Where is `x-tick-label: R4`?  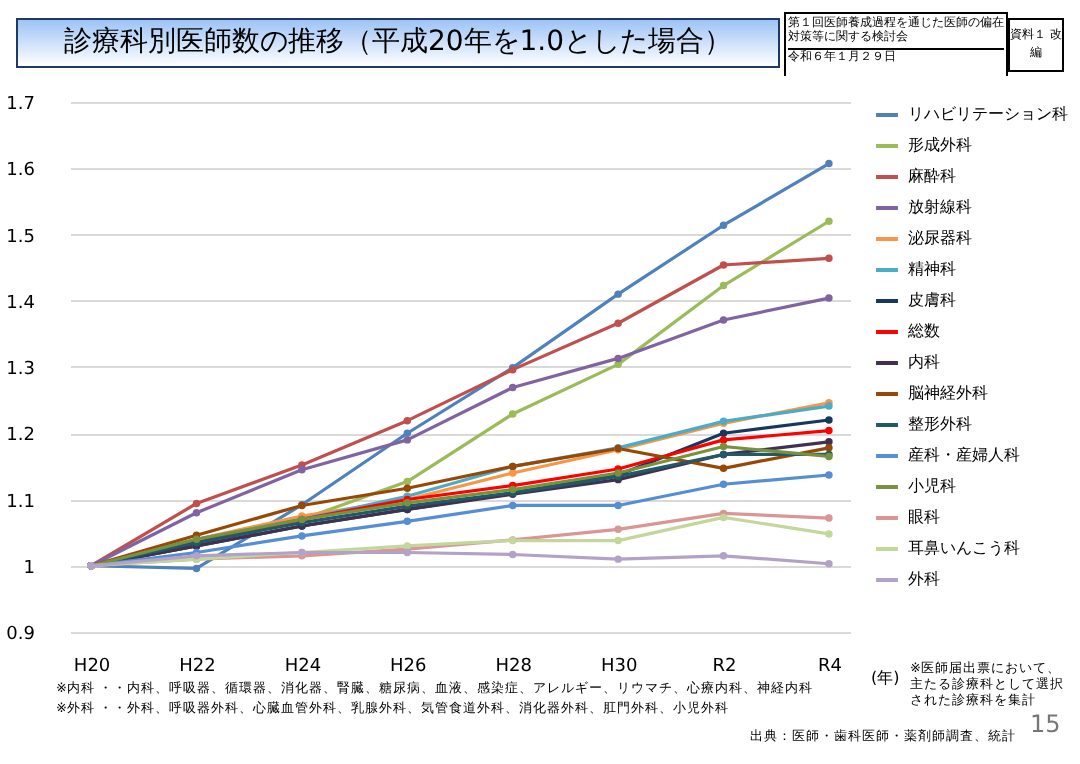 x-tick-label: R4 is located at coordinates (830, 667).